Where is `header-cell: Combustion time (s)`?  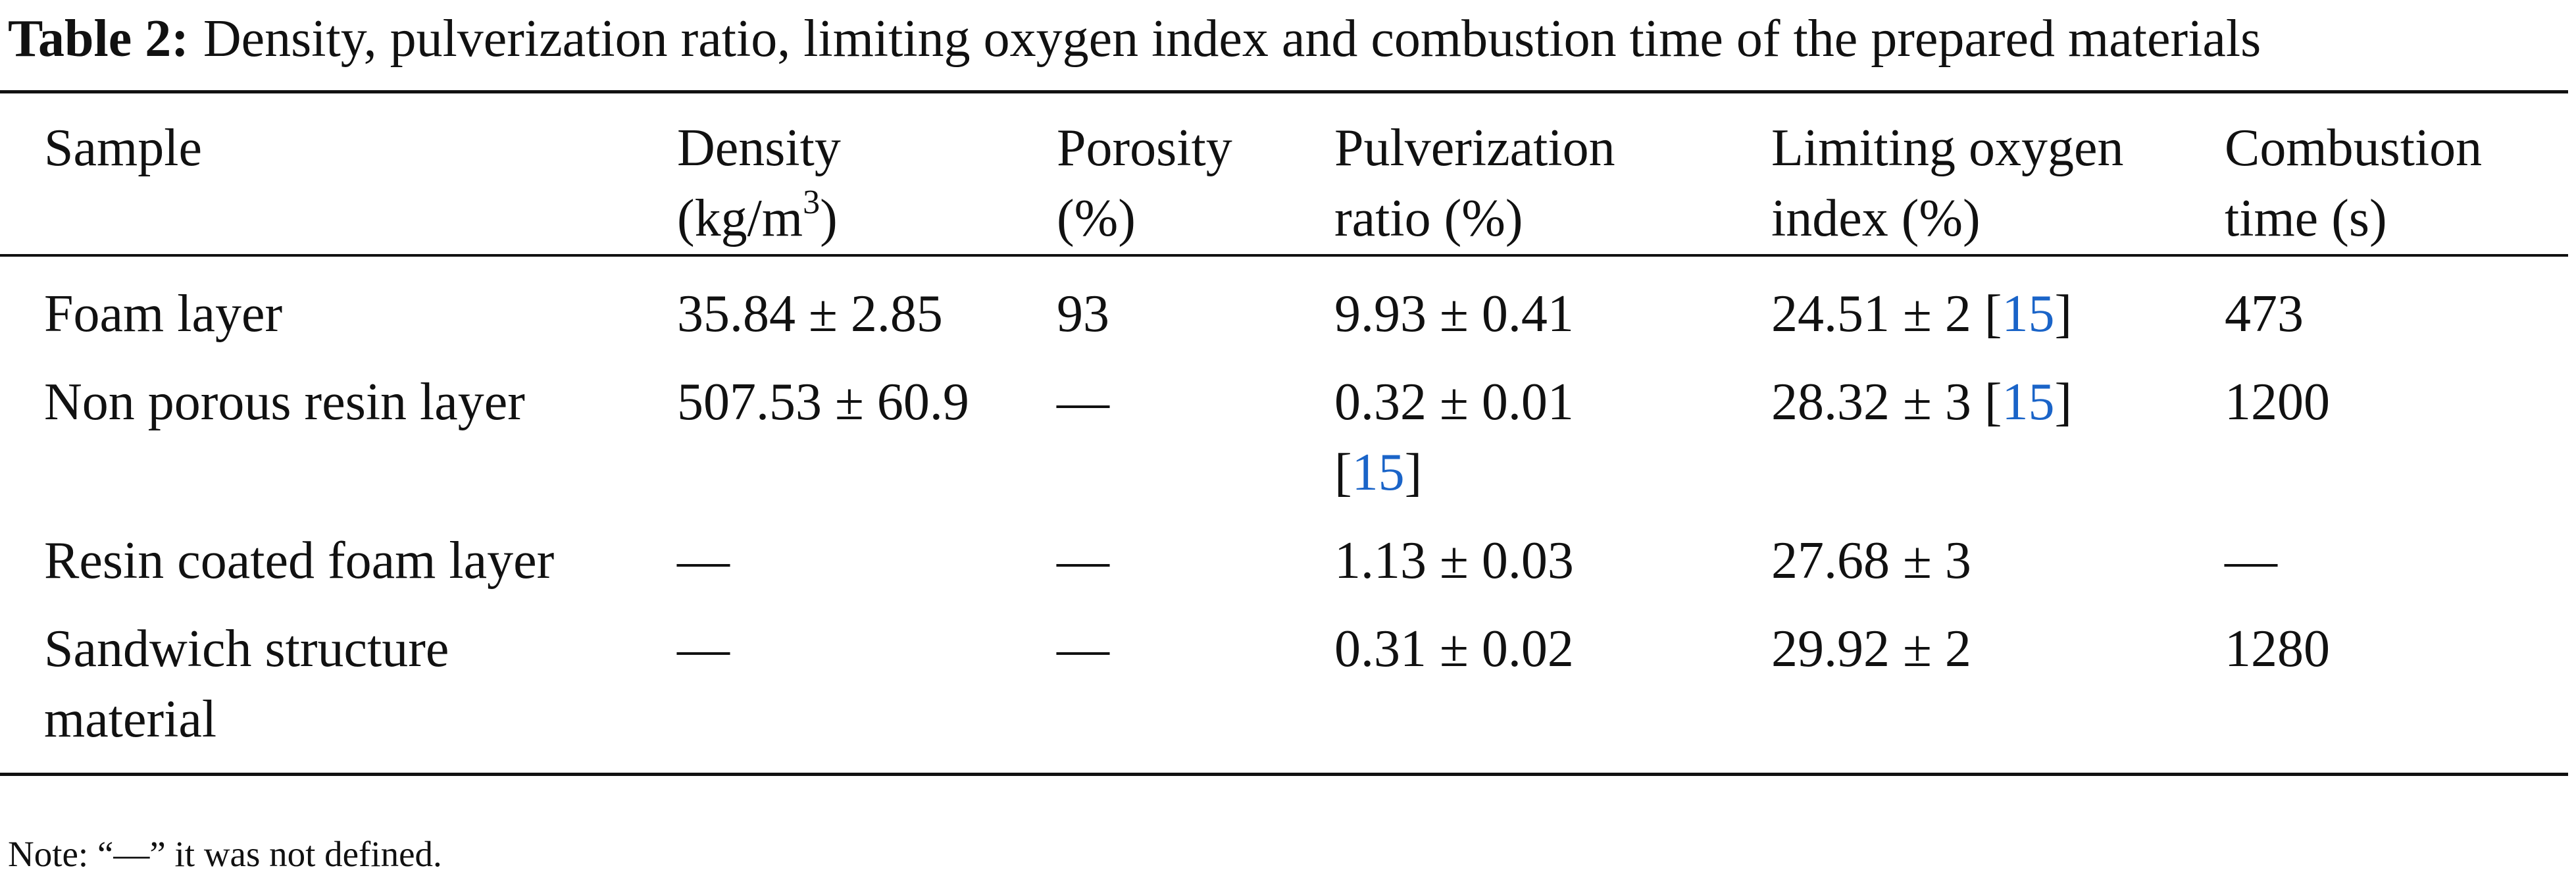 header-cell: Combustion time (s) is located at coordinates (2396, 174).